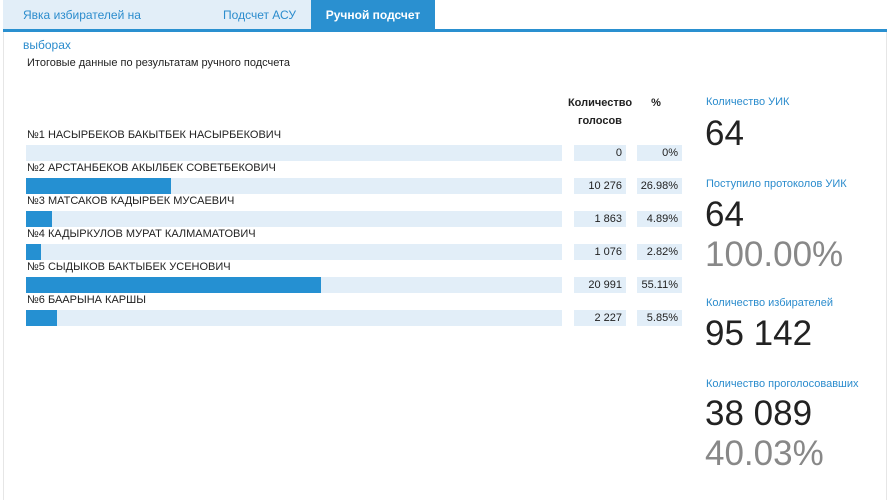  I want to click on candidate-votes: 1 076, so click(600, 252).